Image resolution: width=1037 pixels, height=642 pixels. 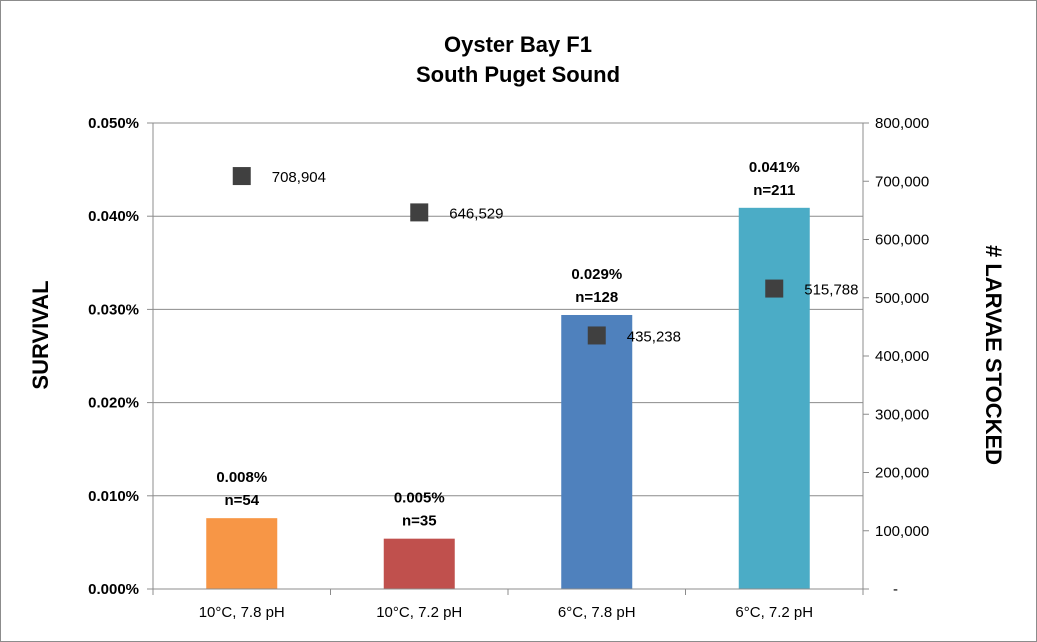 What do you see at coordinates (993, 355) in the screenshot?
I see `y2-axis-title: # LARVAE STOCKED` at bounding box center [993, 355].